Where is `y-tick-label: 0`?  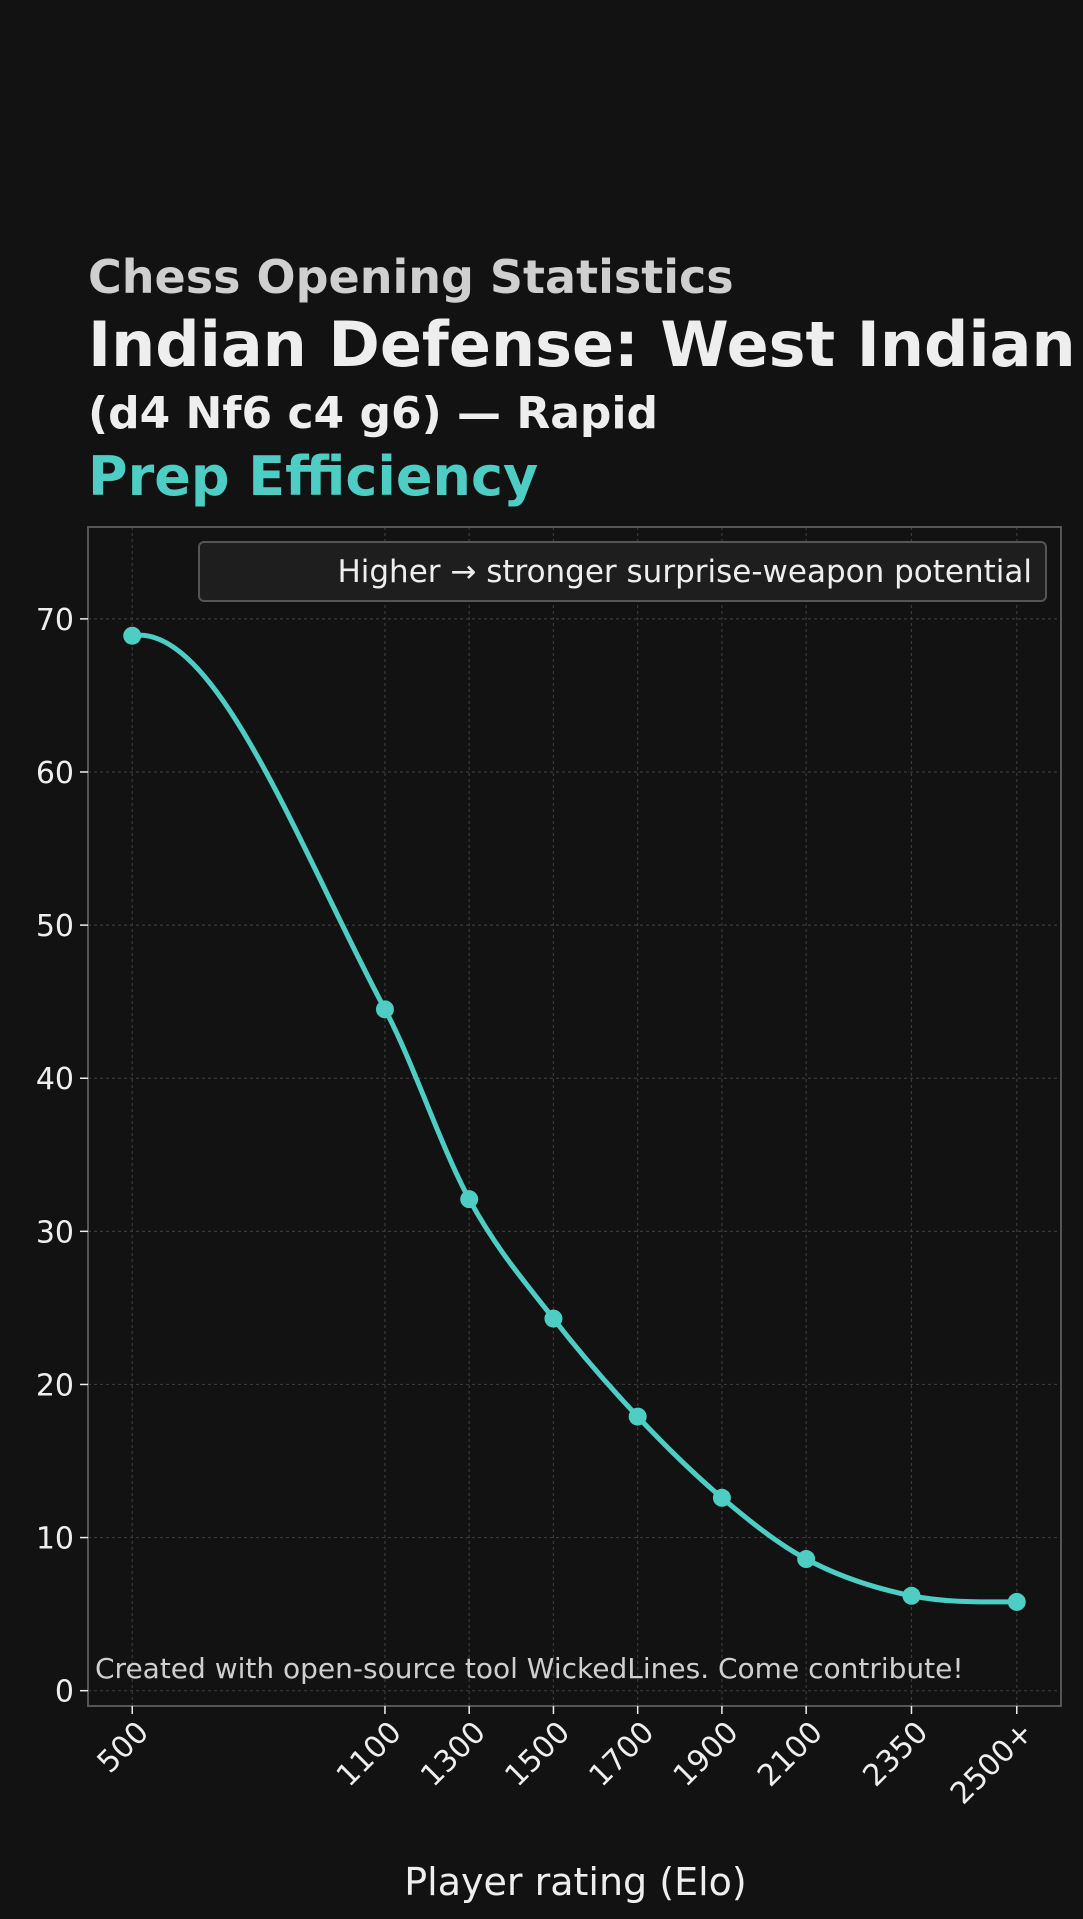
y-tick-label: 0 is located at coordinates (64, 1692).